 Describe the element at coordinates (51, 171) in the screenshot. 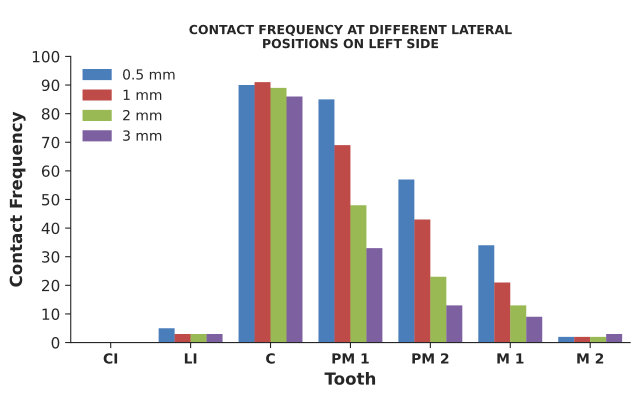

I see `y-tick-label: 60` at that location.